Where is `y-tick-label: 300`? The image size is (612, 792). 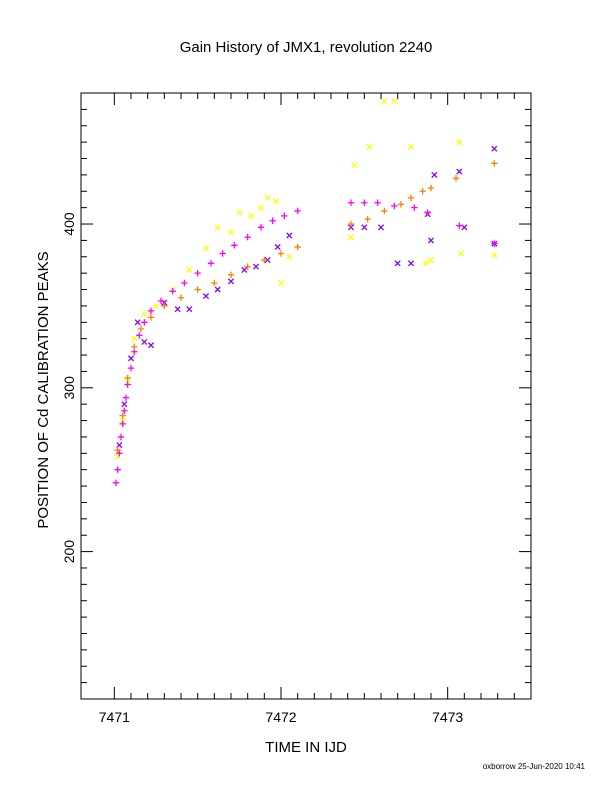
y-tick-label: 300 is located at coordinates (69, 388).